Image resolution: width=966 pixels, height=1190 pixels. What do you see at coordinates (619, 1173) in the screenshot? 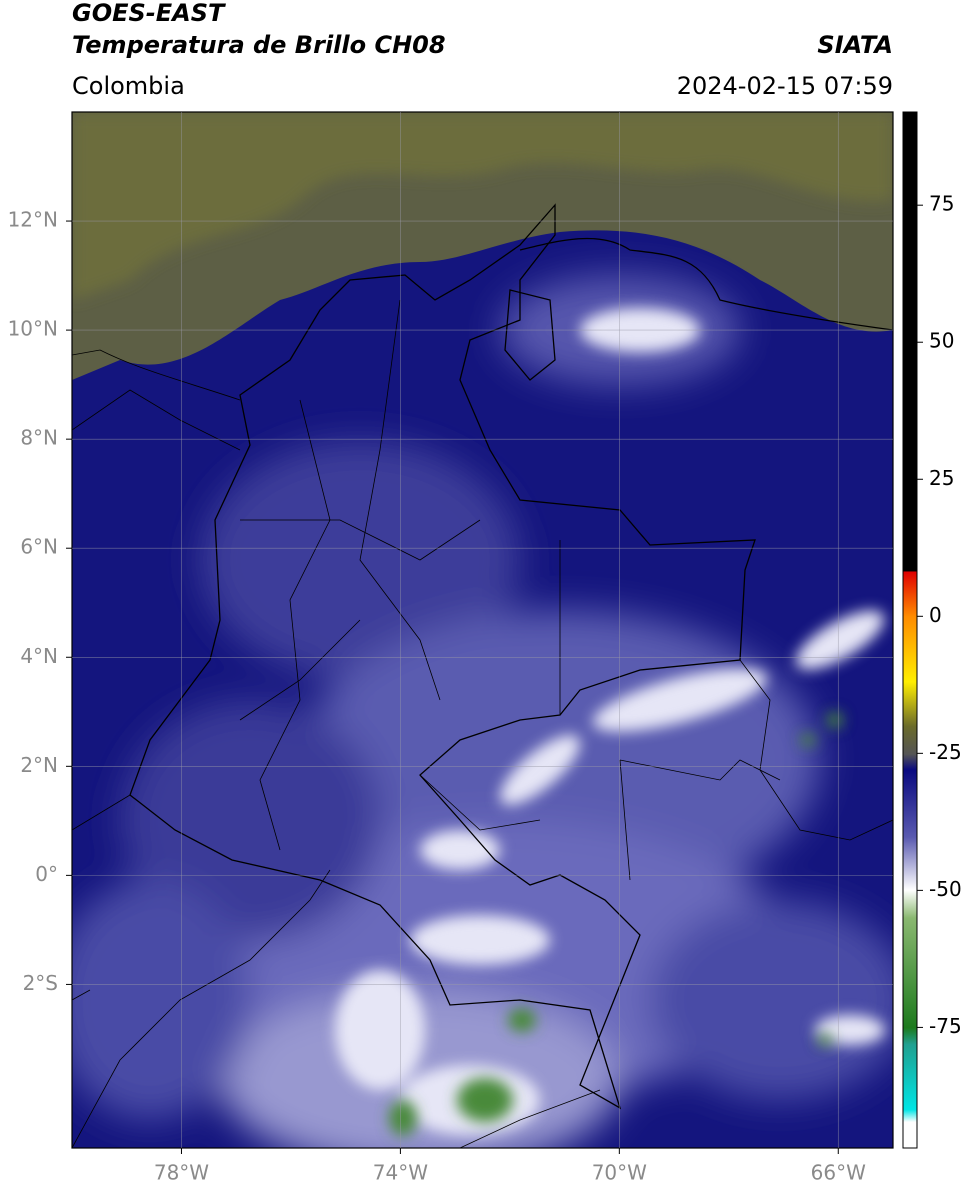
I see `x-tick-label: 70°W` at bounding box center [619, 1173].